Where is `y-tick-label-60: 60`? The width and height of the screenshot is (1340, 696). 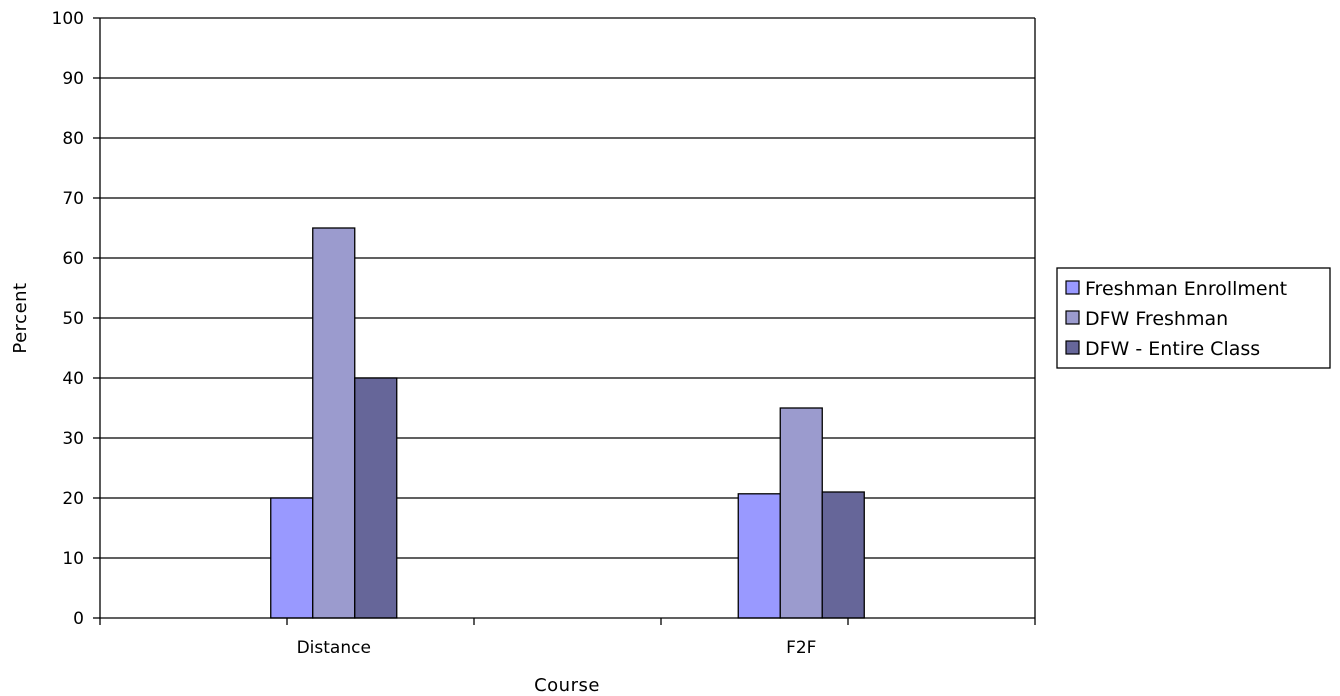 y-tick-label-60: 60 is located at coordinates (73, 259).